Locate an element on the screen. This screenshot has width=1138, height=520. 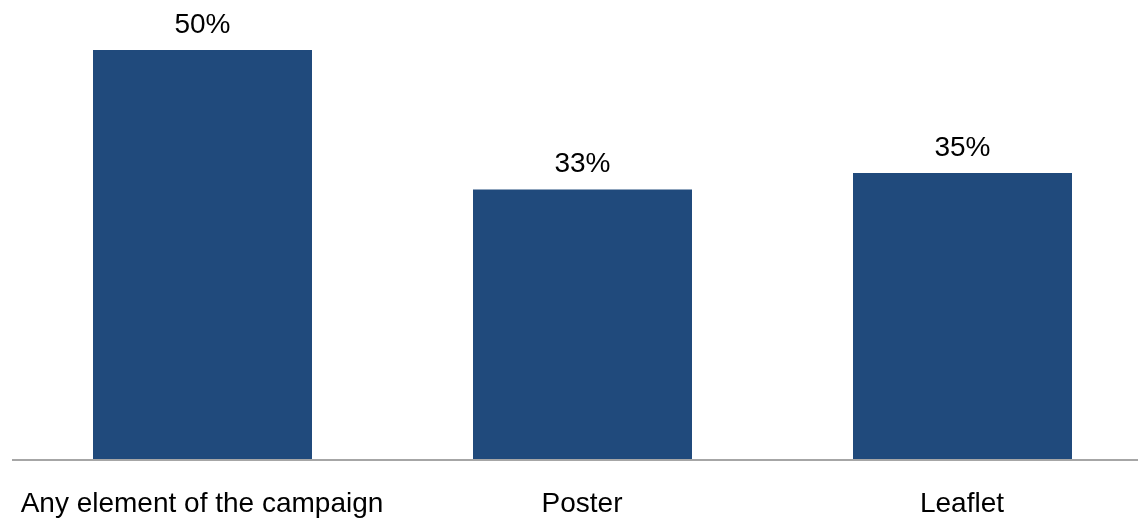
data-label: 33% is located at coordinates (582, 163).